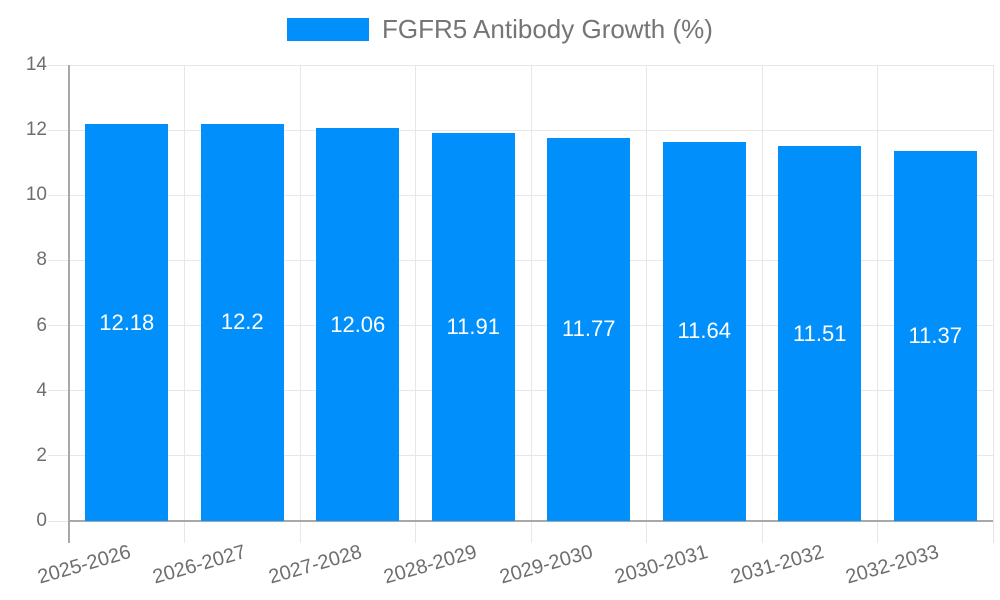  I want to click on y-tick-label: 12, so click(36, 130).